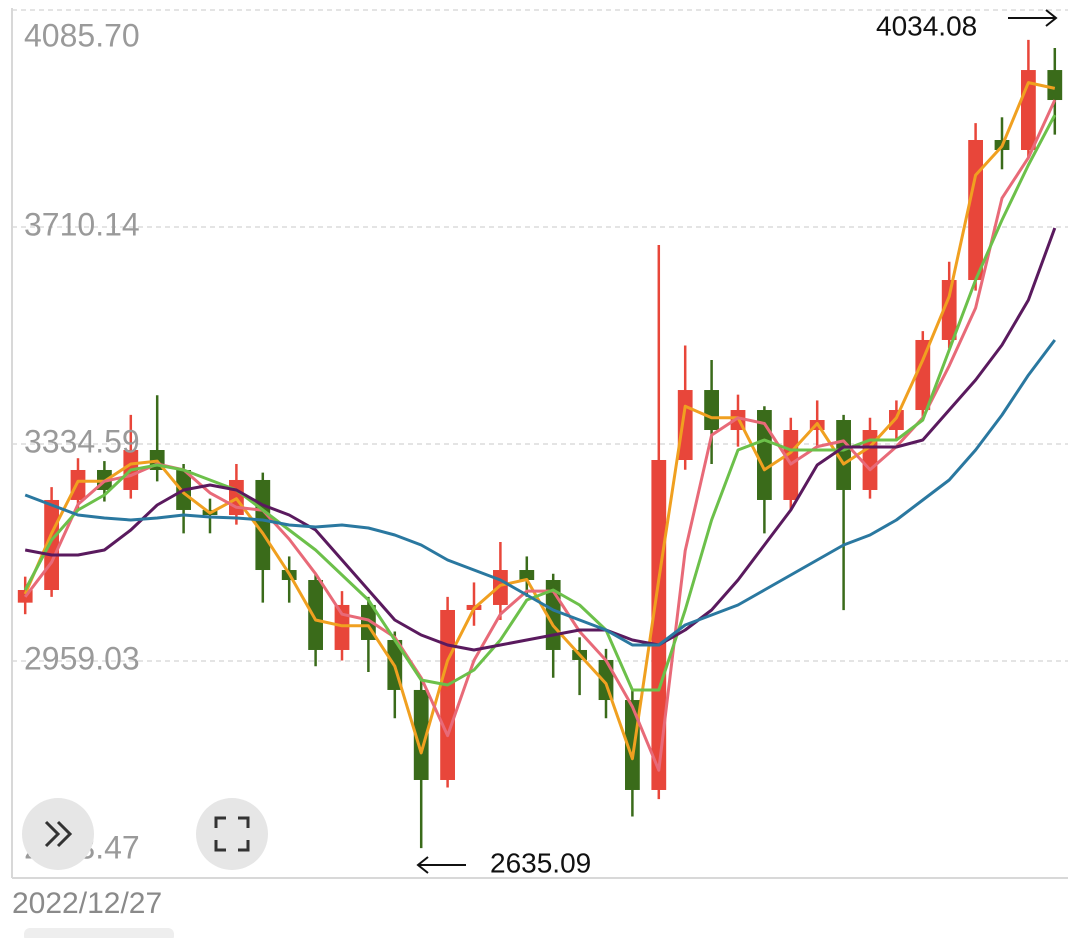 The width and height of the screenshot is (1080, 938). Describe the element at coordinates (58, 834) in the screenshot. I see `expand-icon` at that location.